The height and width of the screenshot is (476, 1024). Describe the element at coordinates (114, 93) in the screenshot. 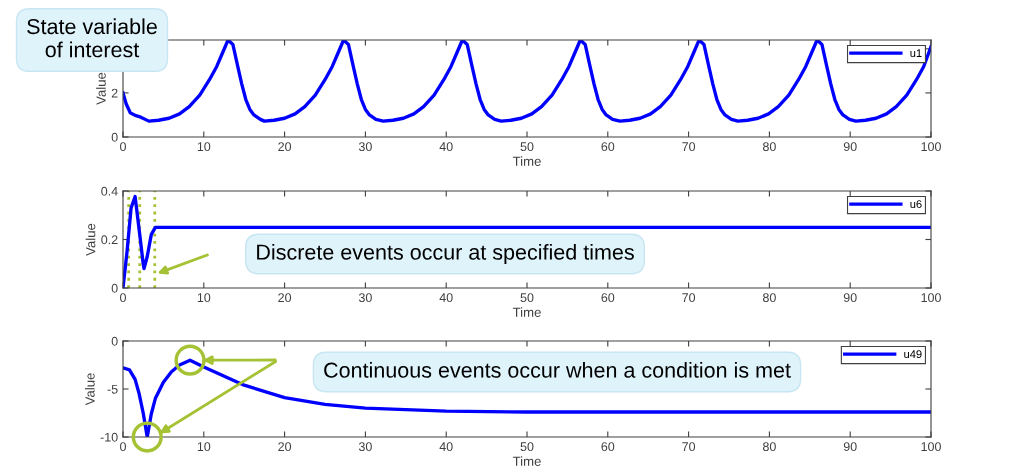

I see `y-tick-label: 2` at that location.